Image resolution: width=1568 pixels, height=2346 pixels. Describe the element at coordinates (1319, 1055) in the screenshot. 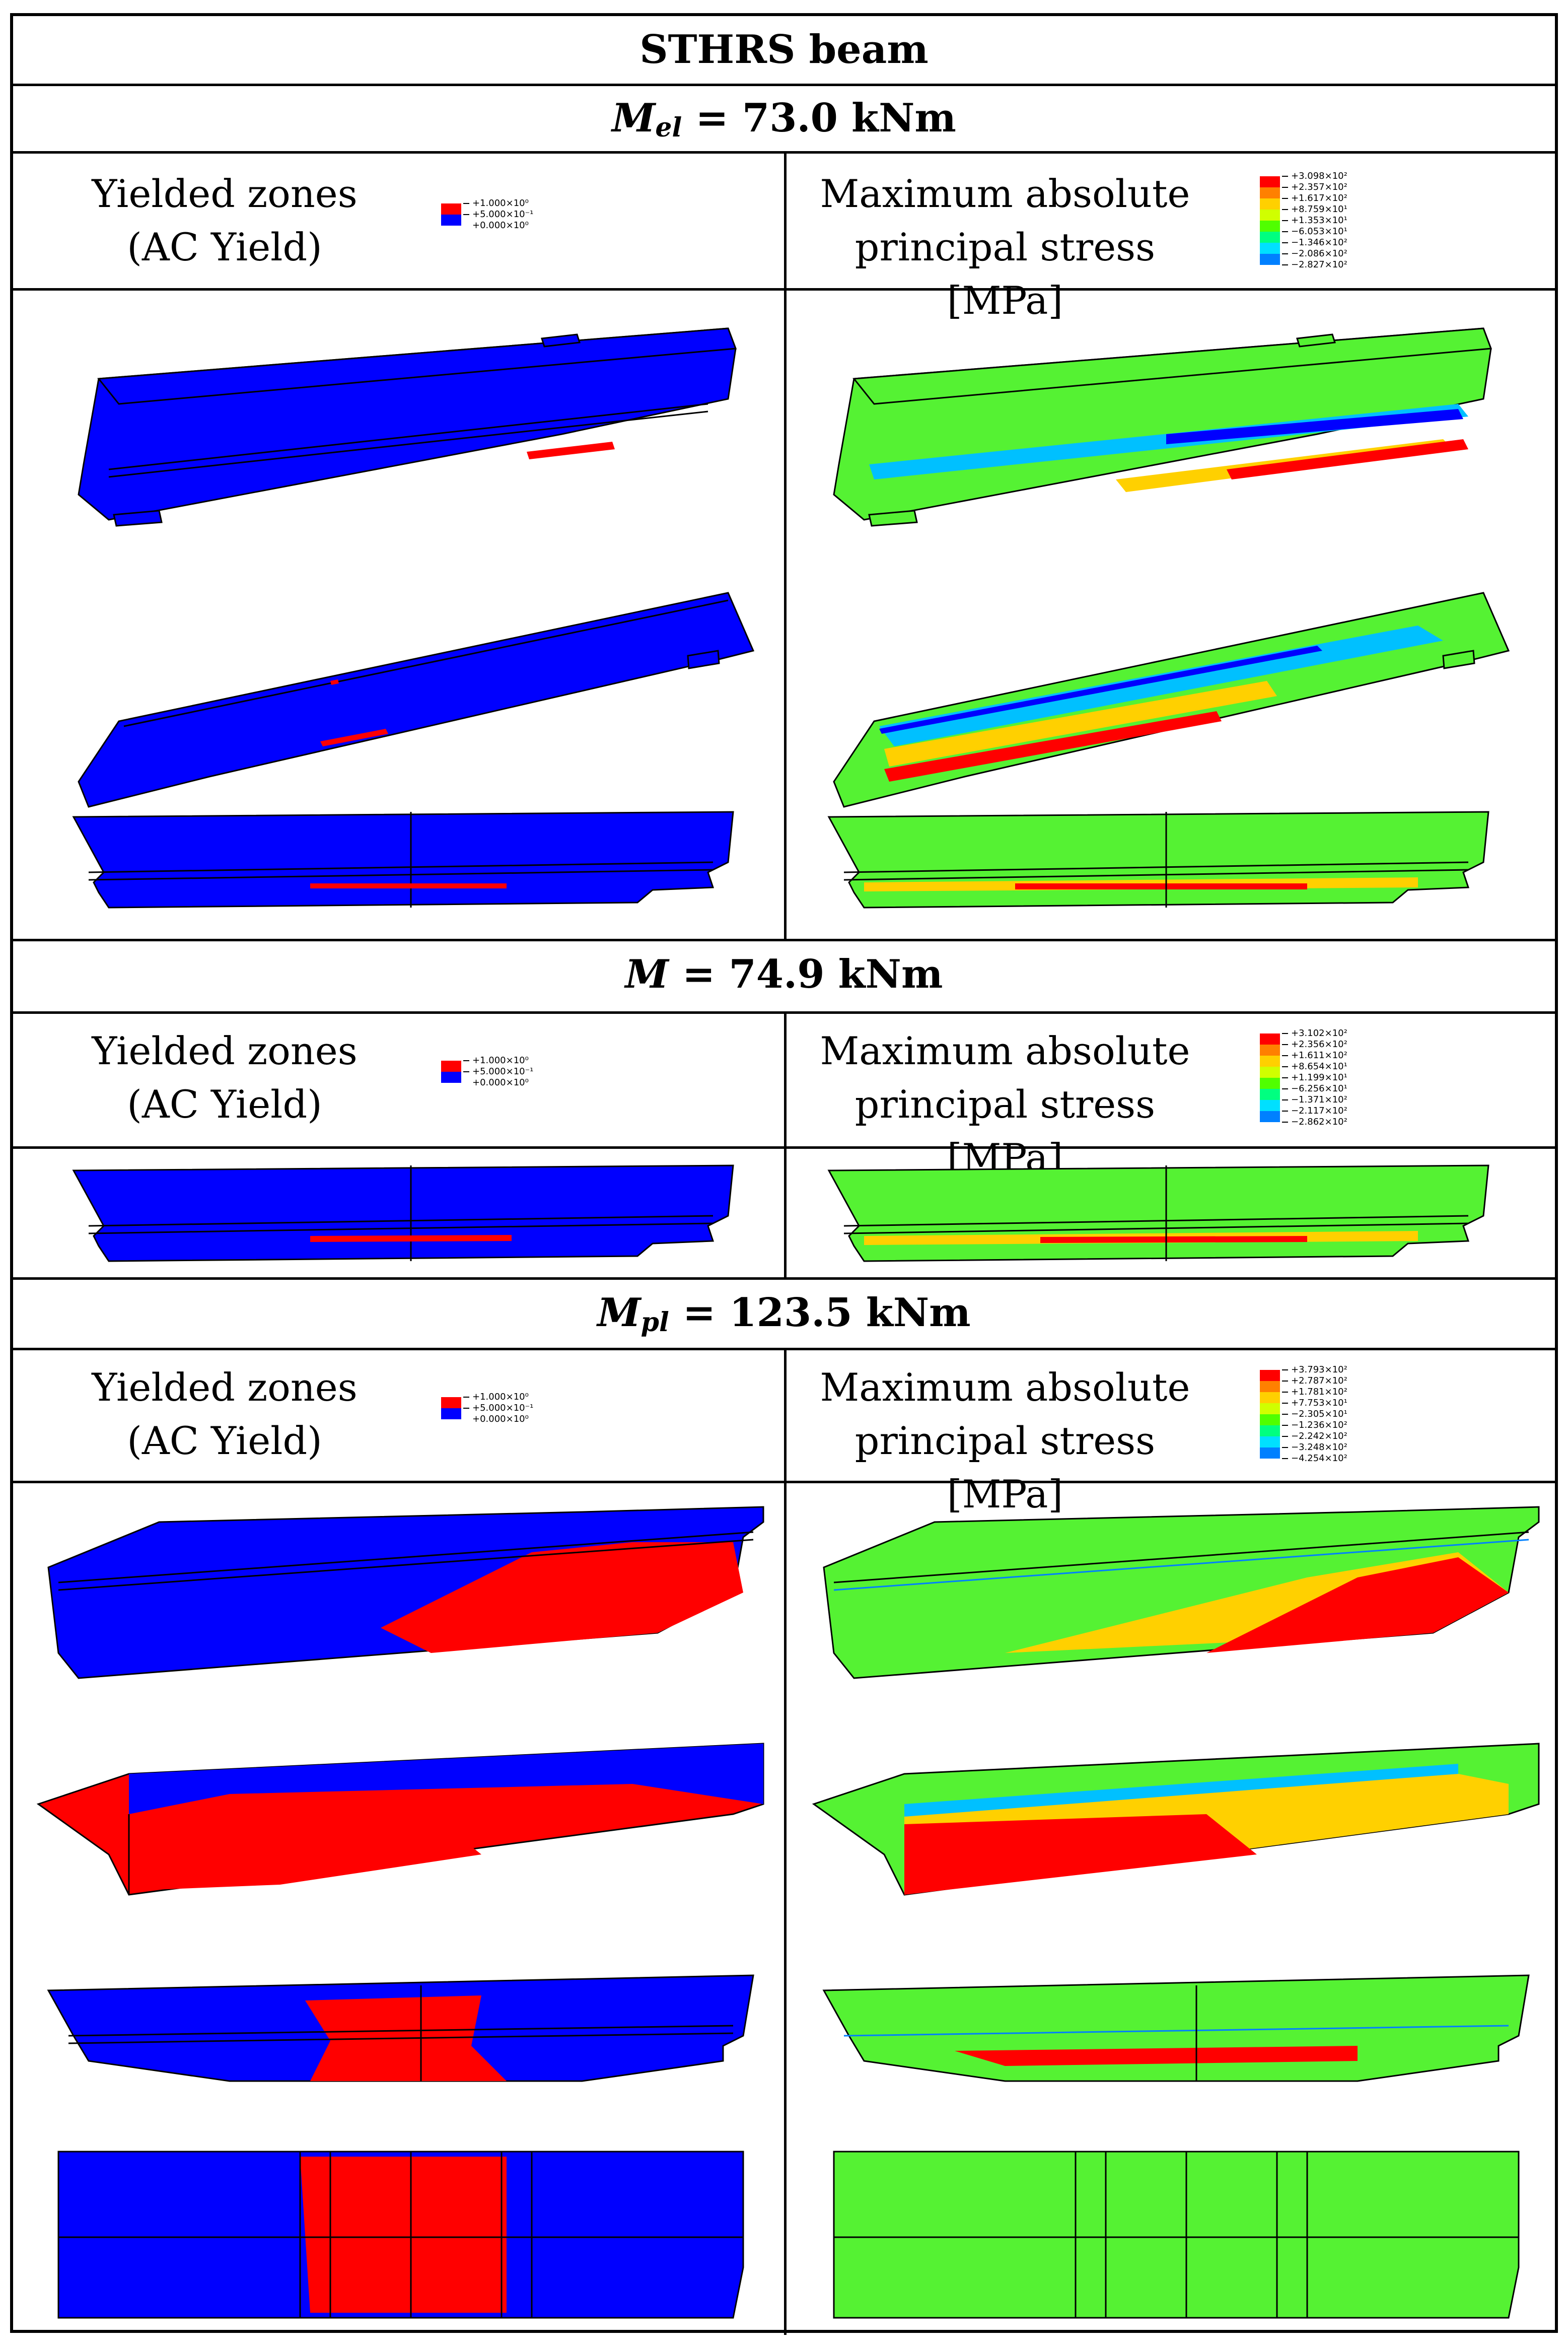

I see `stress-legend-label: +1.611×10²` at that location.